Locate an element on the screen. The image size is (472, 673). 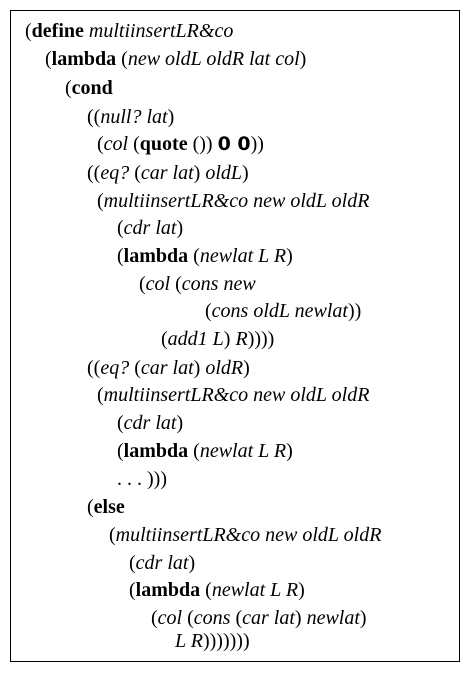
code-line: ((eq? (car lat) oldL) is located at coordinates (168, 173).